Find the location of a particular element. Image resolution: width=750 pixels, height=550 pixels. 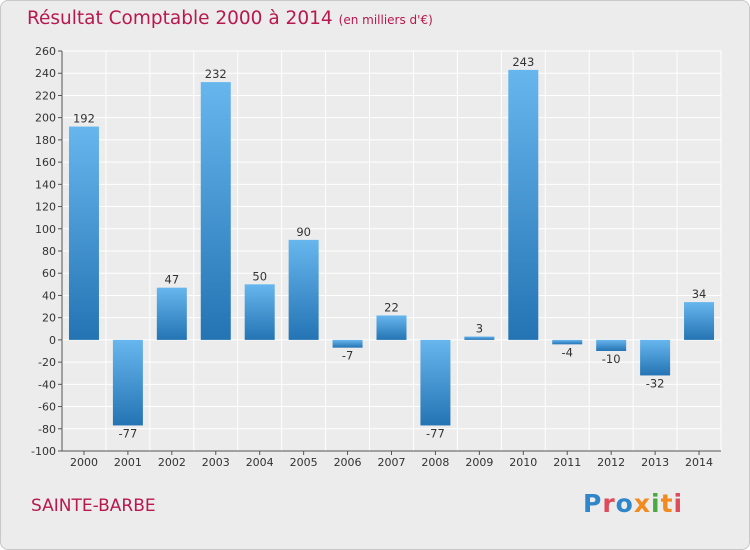

bar-2008 is located at coordinates (435, 382).